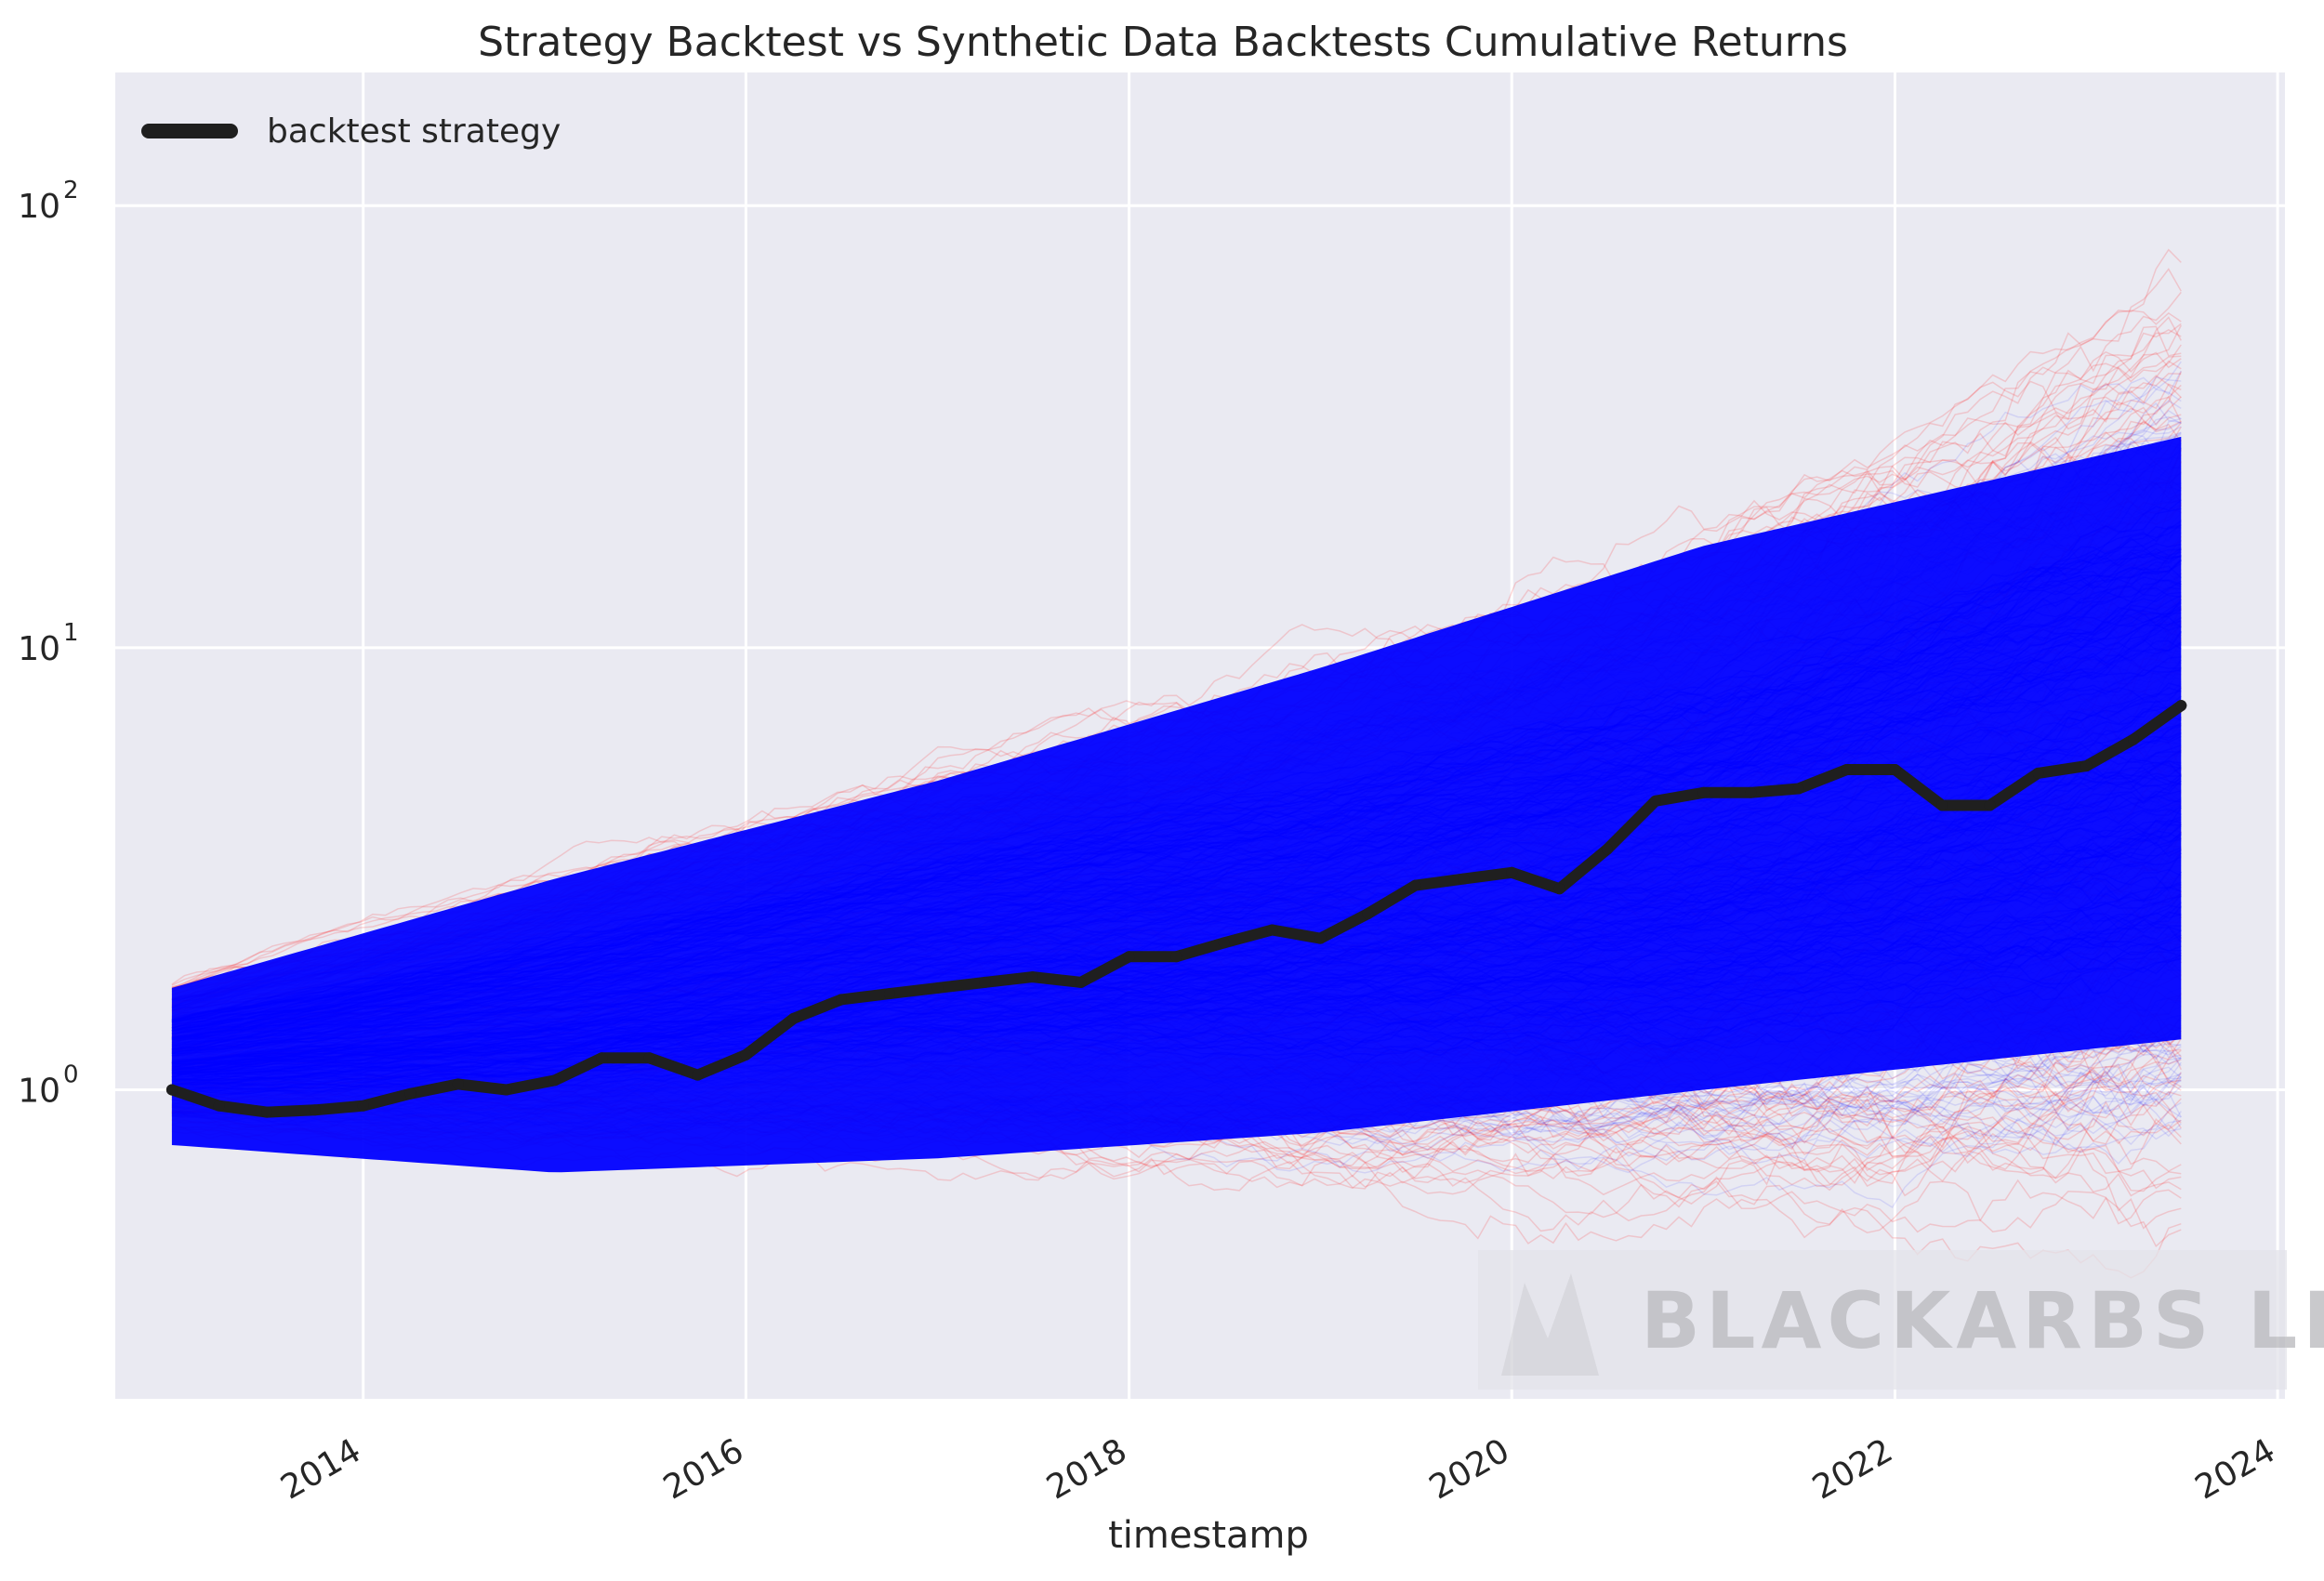 This screenshot has width=2324, height=1581. Describe the element at coordinates (1982, 1320) in the screenshot. I see `watermark-text: BLACKARBS LLC` at that location.